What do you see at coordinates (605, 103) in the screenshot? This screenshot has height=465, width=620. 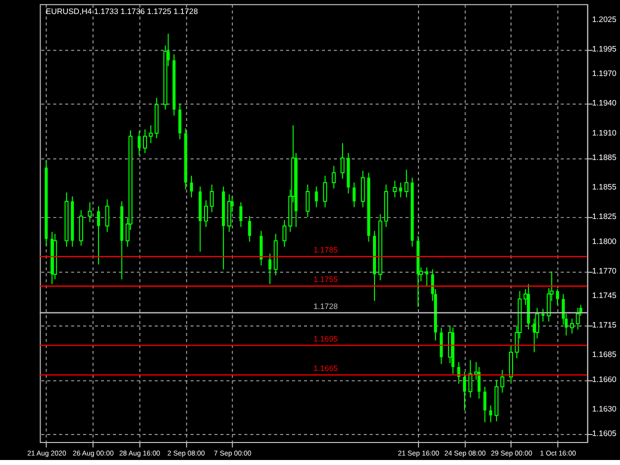 I see `y-tick-label: 1.1940` at bounding box center [605, 103].